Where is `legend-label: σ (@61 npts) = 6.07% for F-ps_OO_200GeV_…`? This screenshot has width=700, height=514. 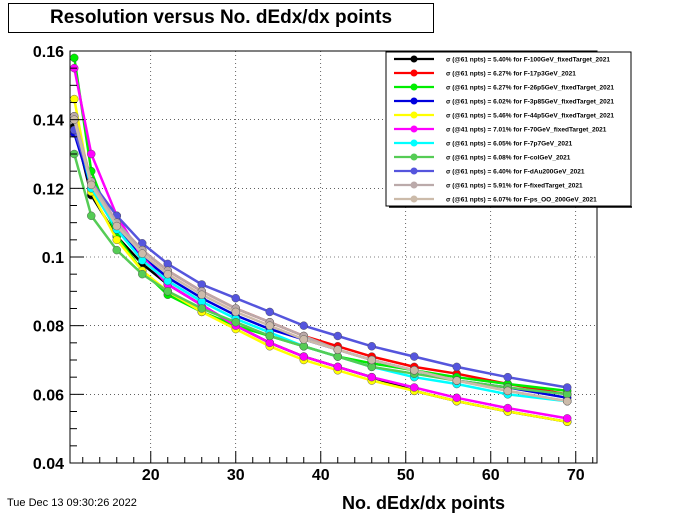 legend-label: σ (@61 npts) = 6.07% for F-ps_OO_200GeV_… is located at coordinates (521, 200).